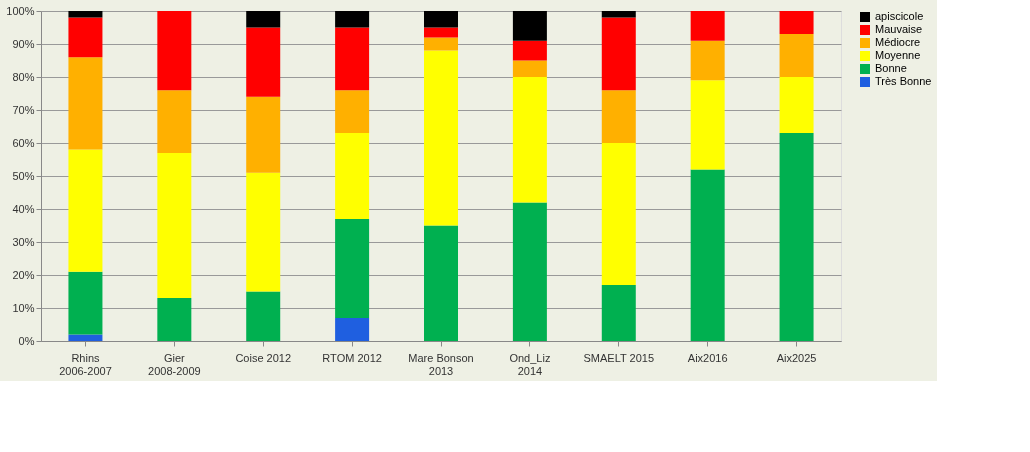 The image size is (1030, 452). What do you see at coordinates (891, 68) in the screenshot?
I see `legend-label: Bonne` at bounding box center [891, 68].